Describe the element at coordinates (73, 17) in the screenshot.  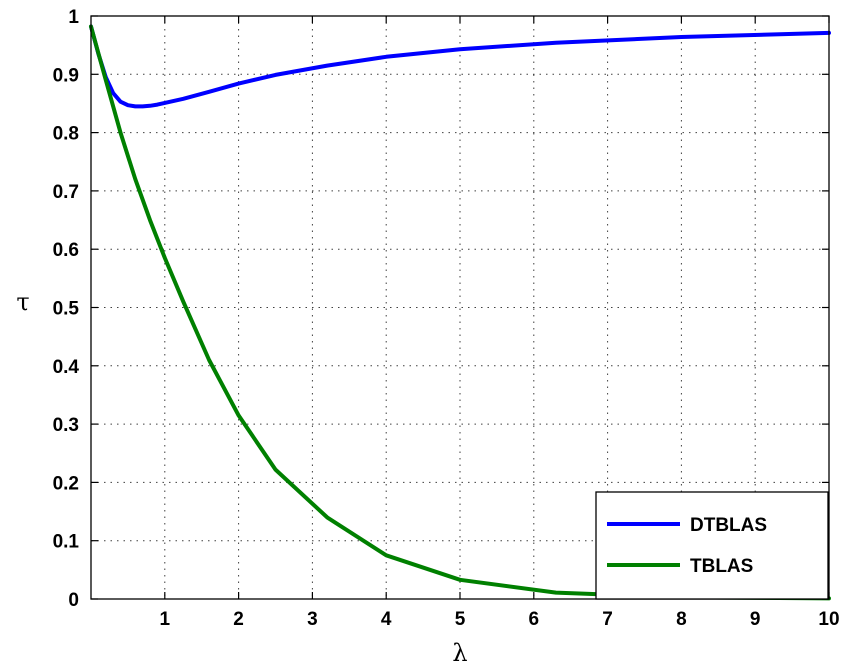
I see `y-tick-label: 1` at that location.